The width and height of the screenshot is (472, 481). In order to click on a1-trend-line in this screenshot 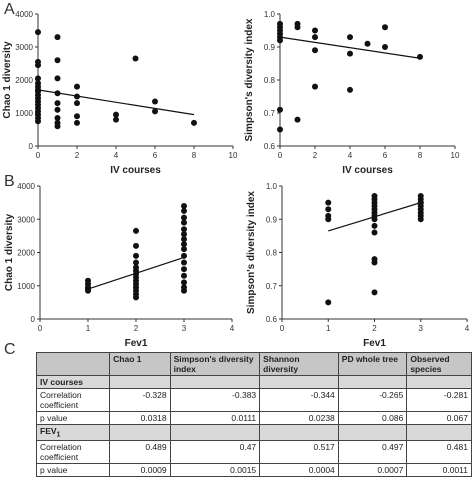, I will do `click(116, 102)`.